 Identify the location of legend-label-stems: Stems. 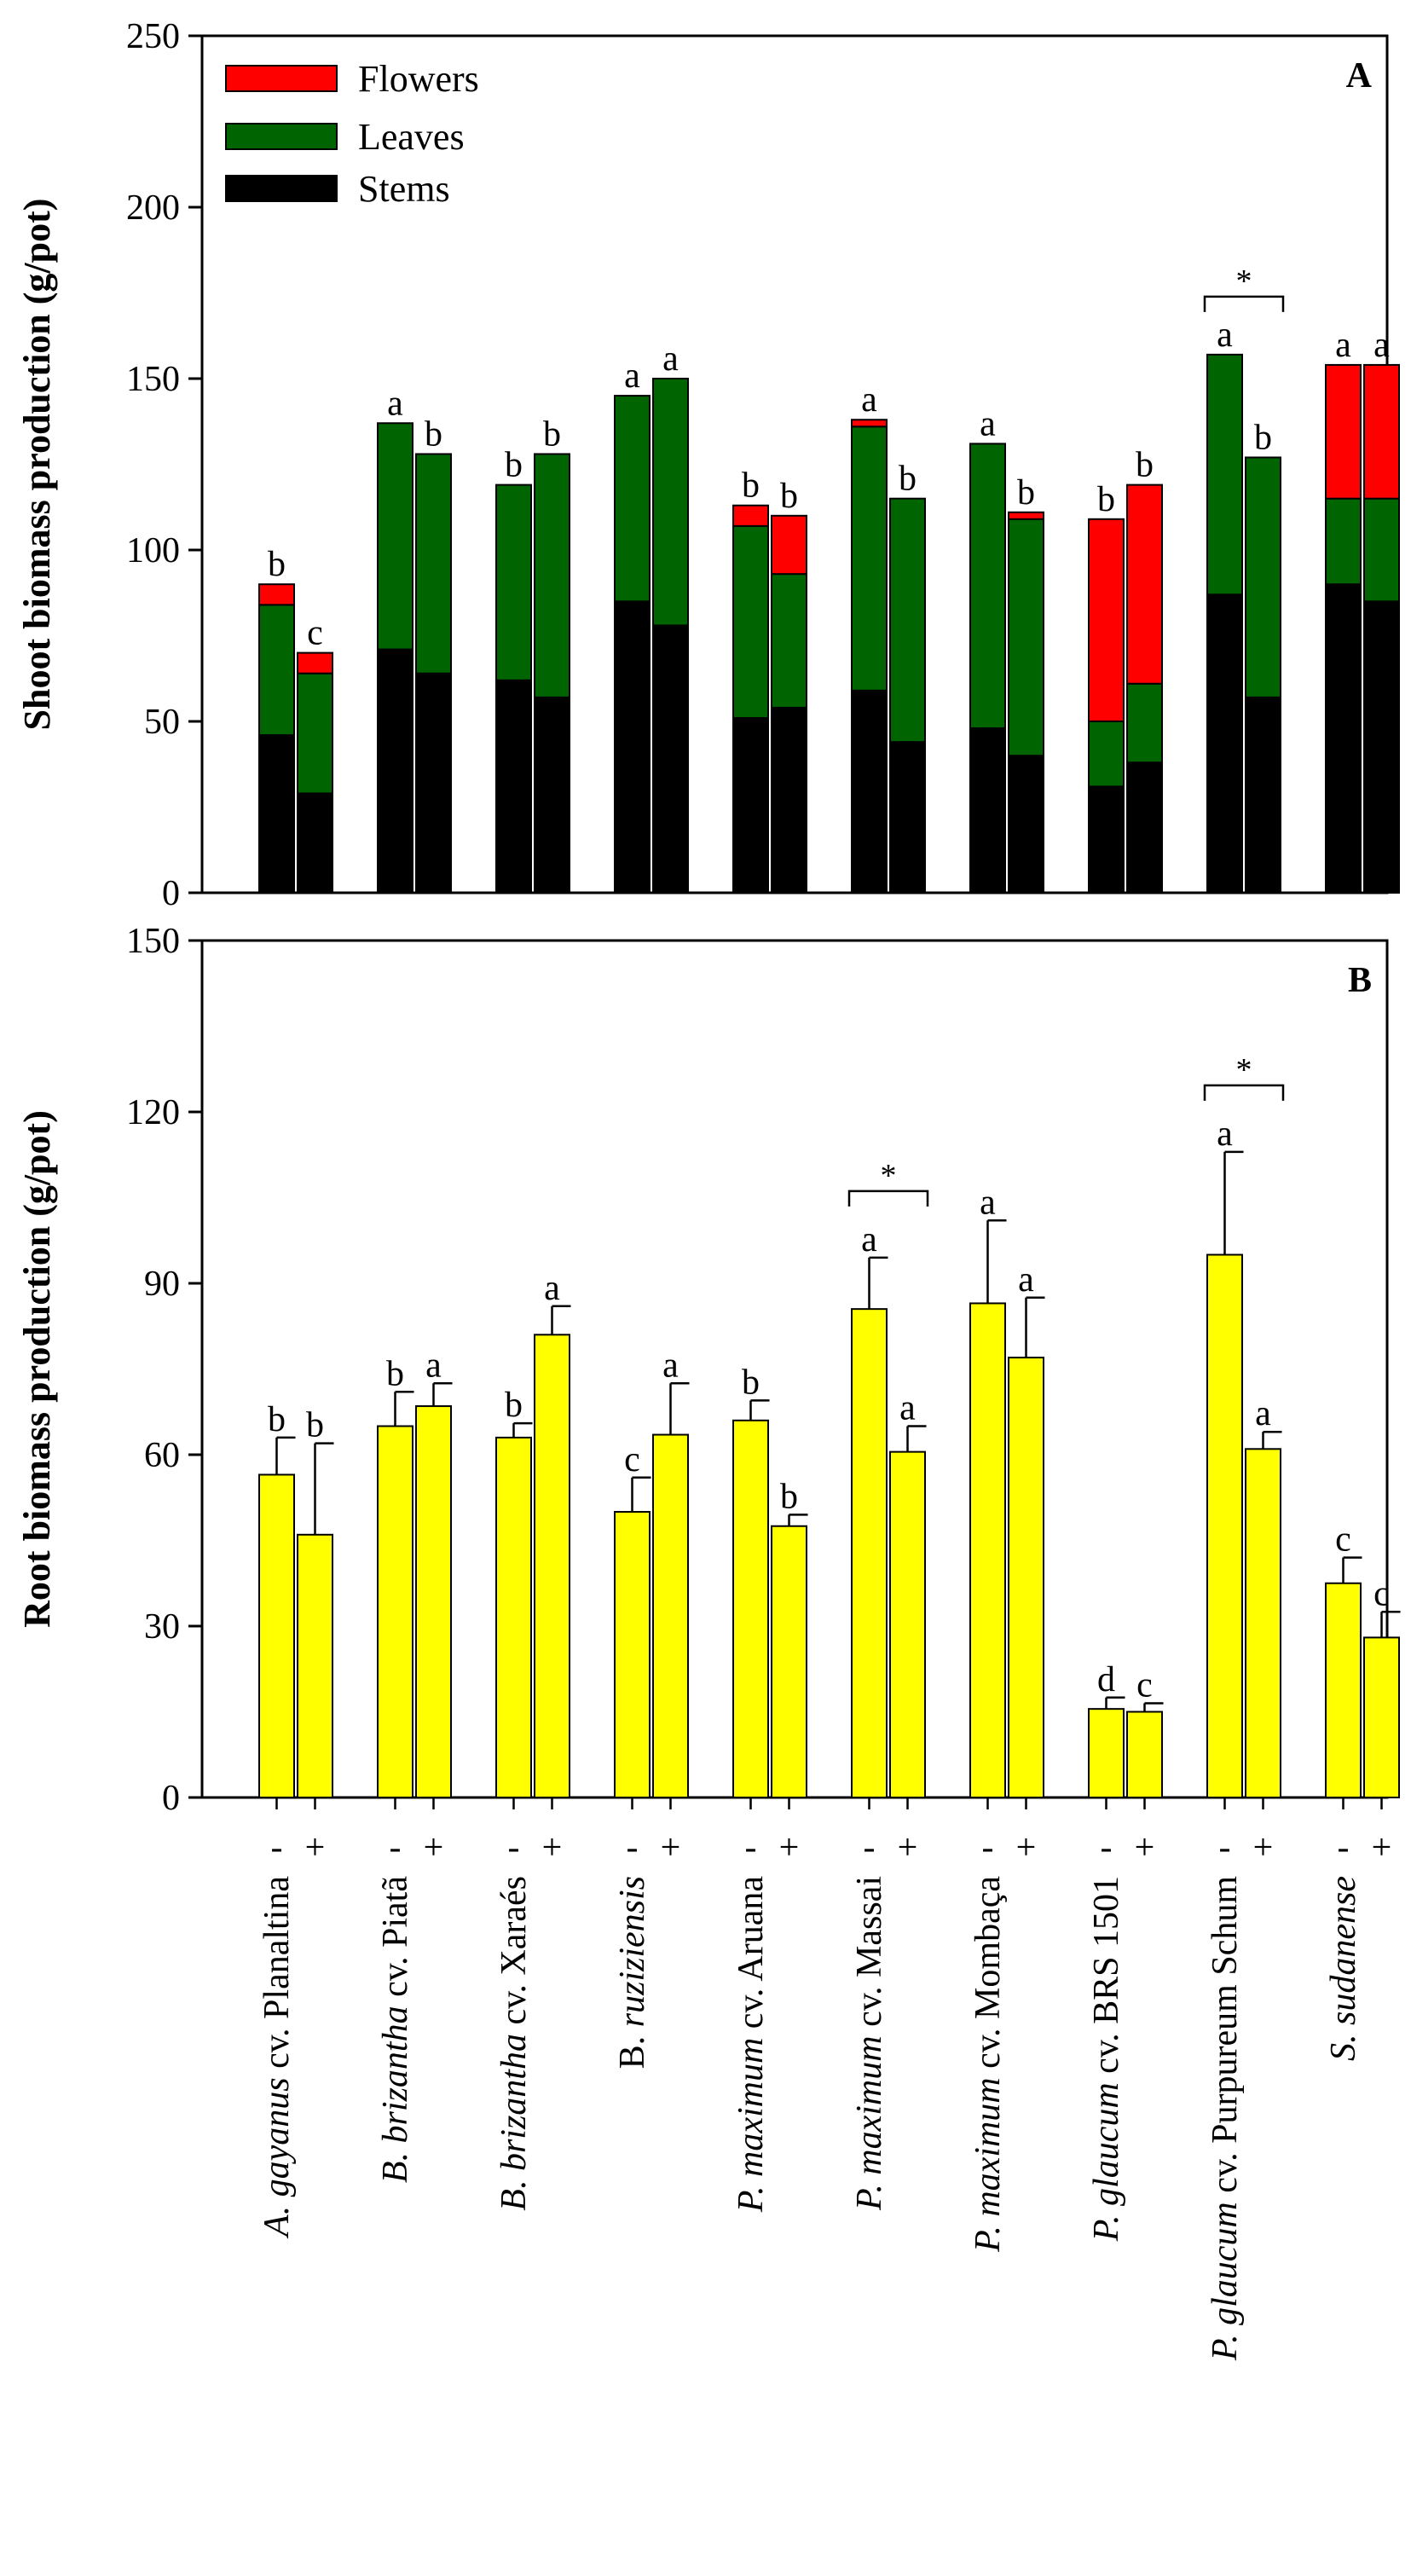
(404, 189).